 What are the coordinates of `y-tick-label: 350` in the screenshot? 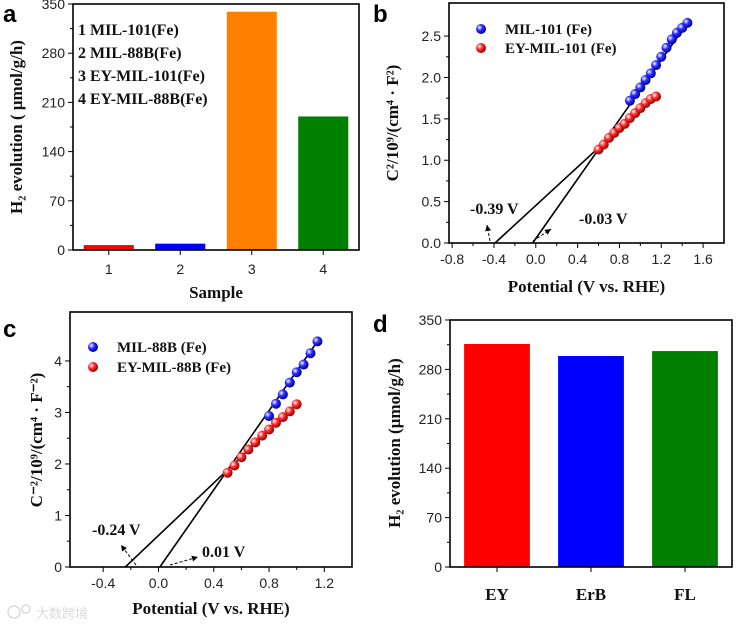 It's located at (431, 320).